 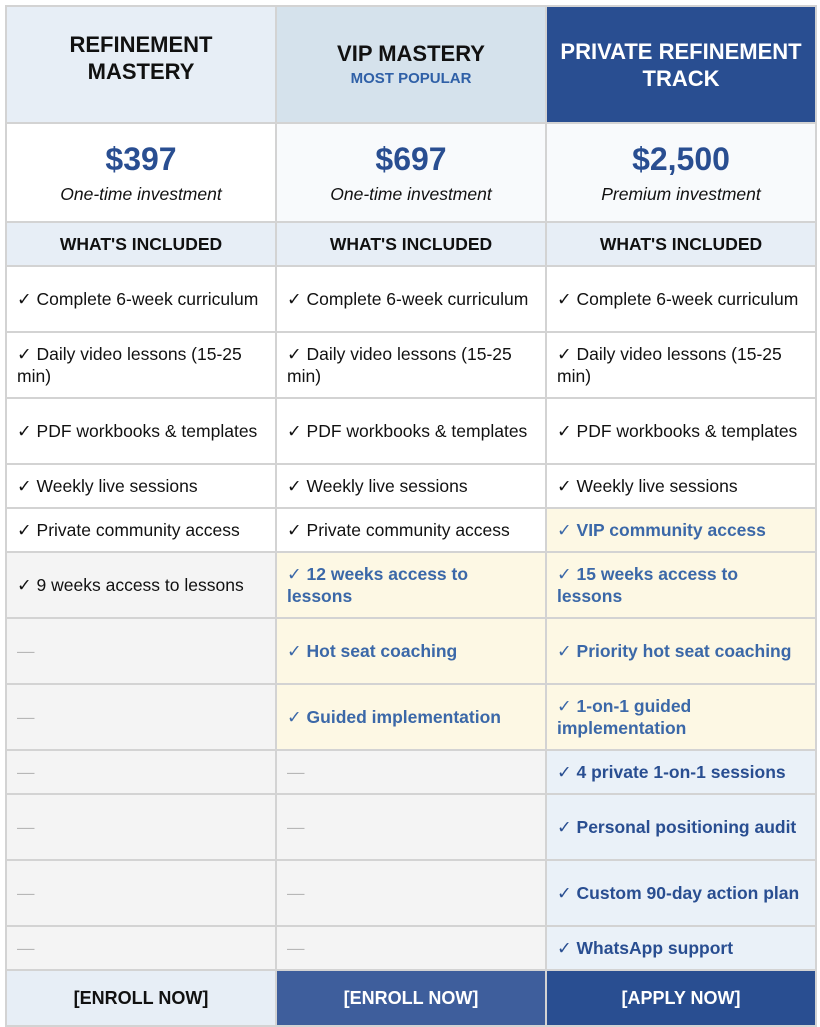 I want to click on feature-cell-premium: ✓ Custom 90-day action plan, so click(x=681, y=893).